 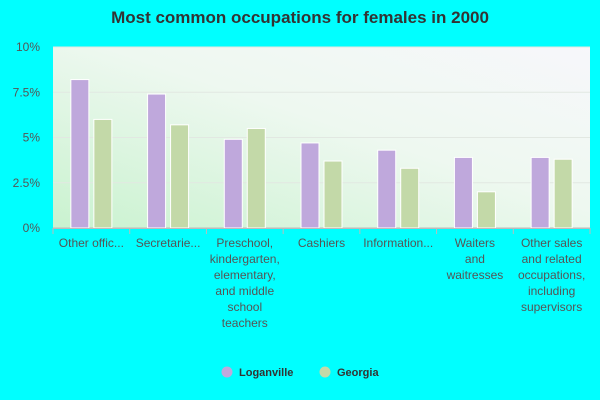 What do you see at coordinates (551, 307) in the screenshot?
I see `category-label: supervisors` at bounding box center [551, 307].